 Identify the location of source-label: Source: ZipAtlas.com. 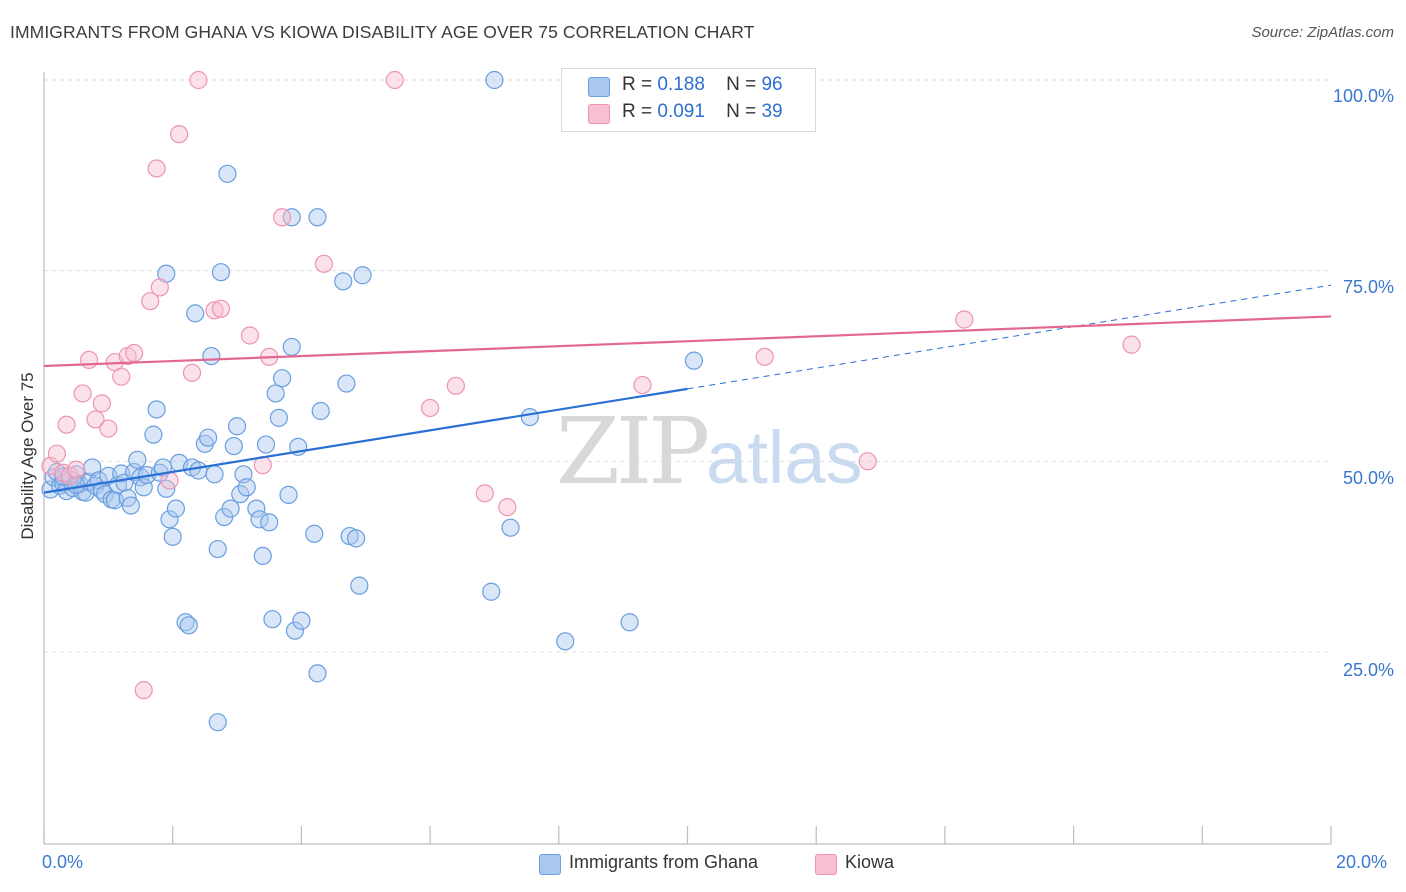
(1322, 32).